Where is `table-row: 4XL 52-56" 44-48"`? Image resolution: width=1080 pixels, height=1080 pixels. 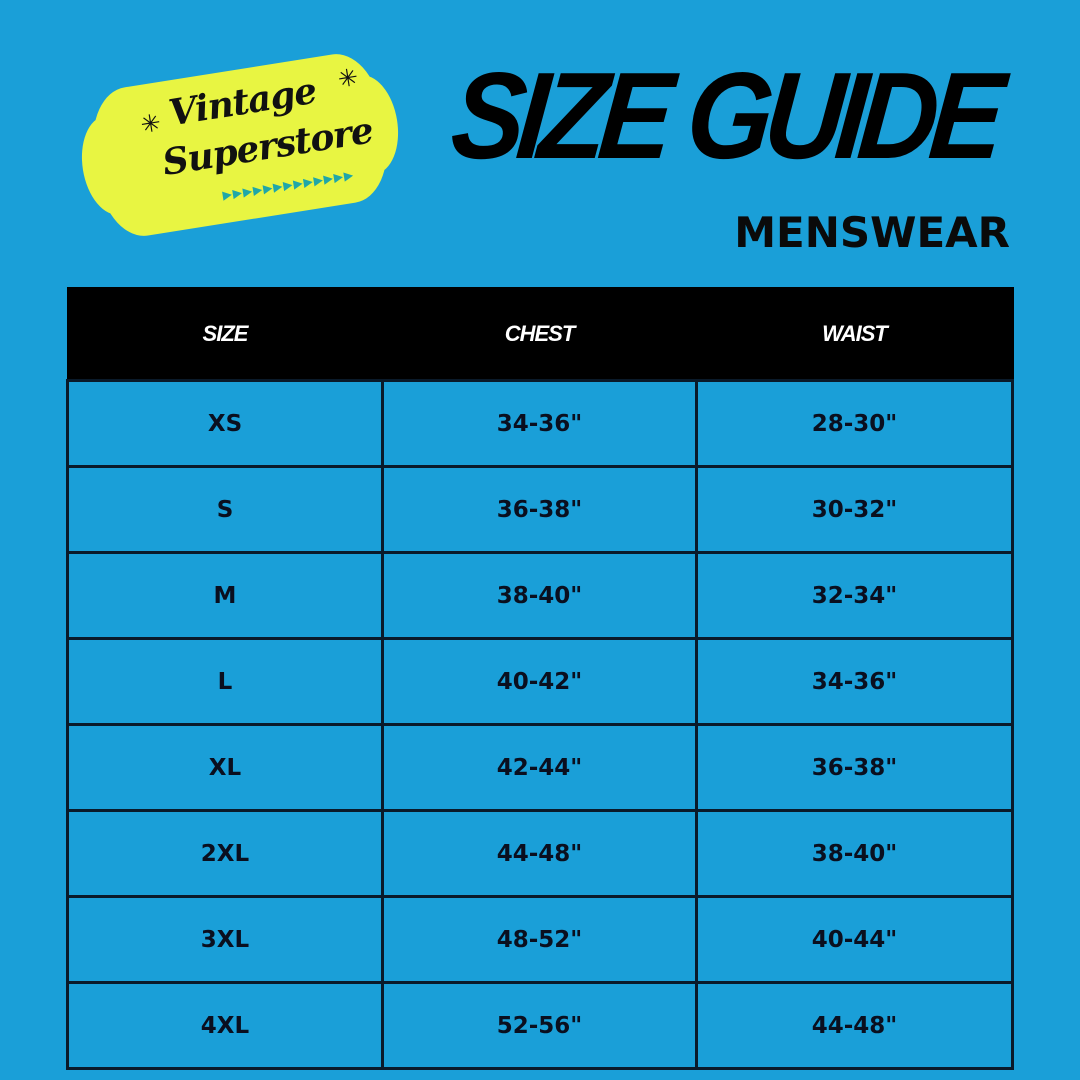
table-row: 4XL 52-56" 44-48" is located at coordinates (540, 1025).